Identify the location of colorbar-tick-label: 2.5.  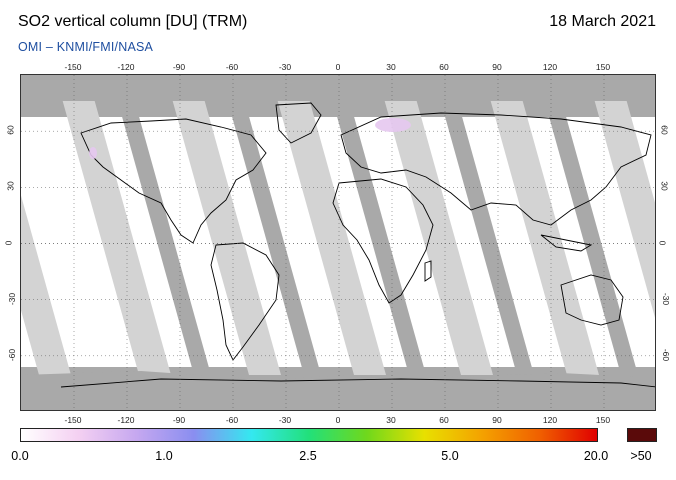
(308, 456).